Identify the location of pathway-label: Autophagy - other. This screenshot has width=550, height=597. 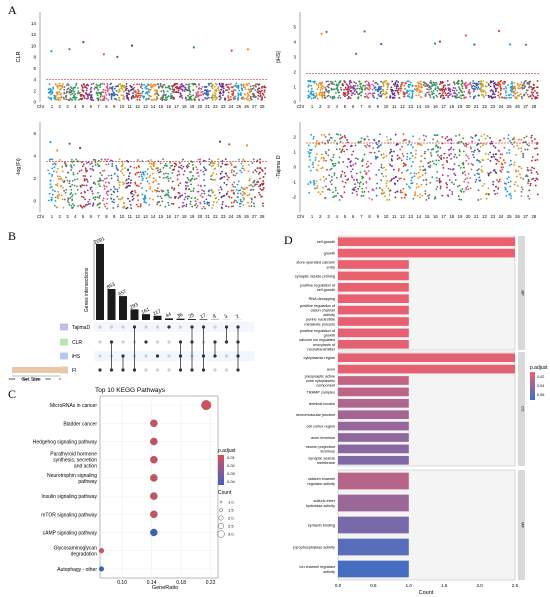
(77, 570).